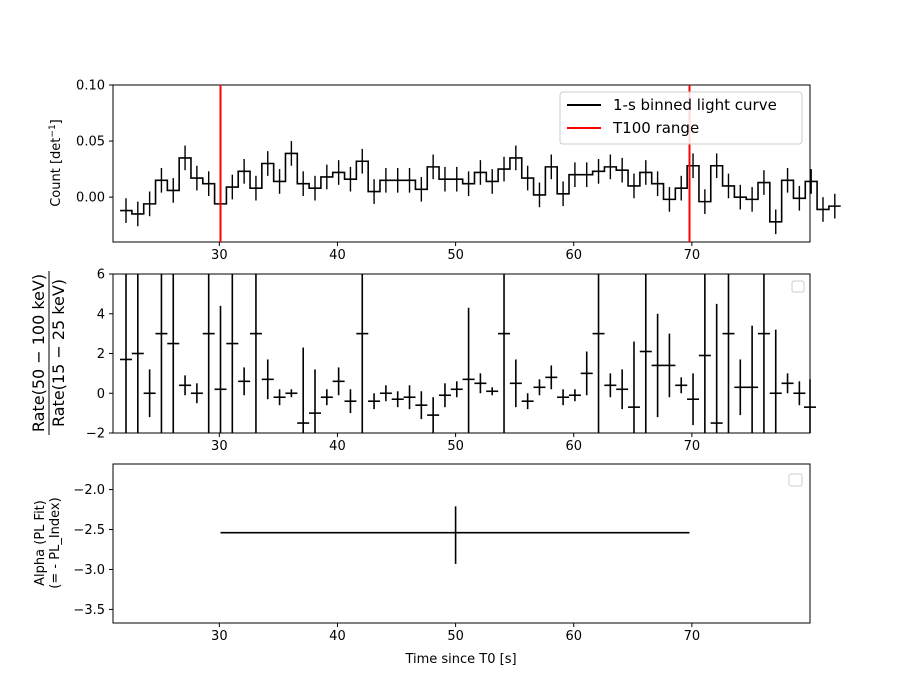 This screenshot has height=700, width=900. What do you see at coordinates (40, 543) in the screenshot?
I see `alpha-y-label-line1: Alpha (PL Fit)` at bounding box center [40, 543].